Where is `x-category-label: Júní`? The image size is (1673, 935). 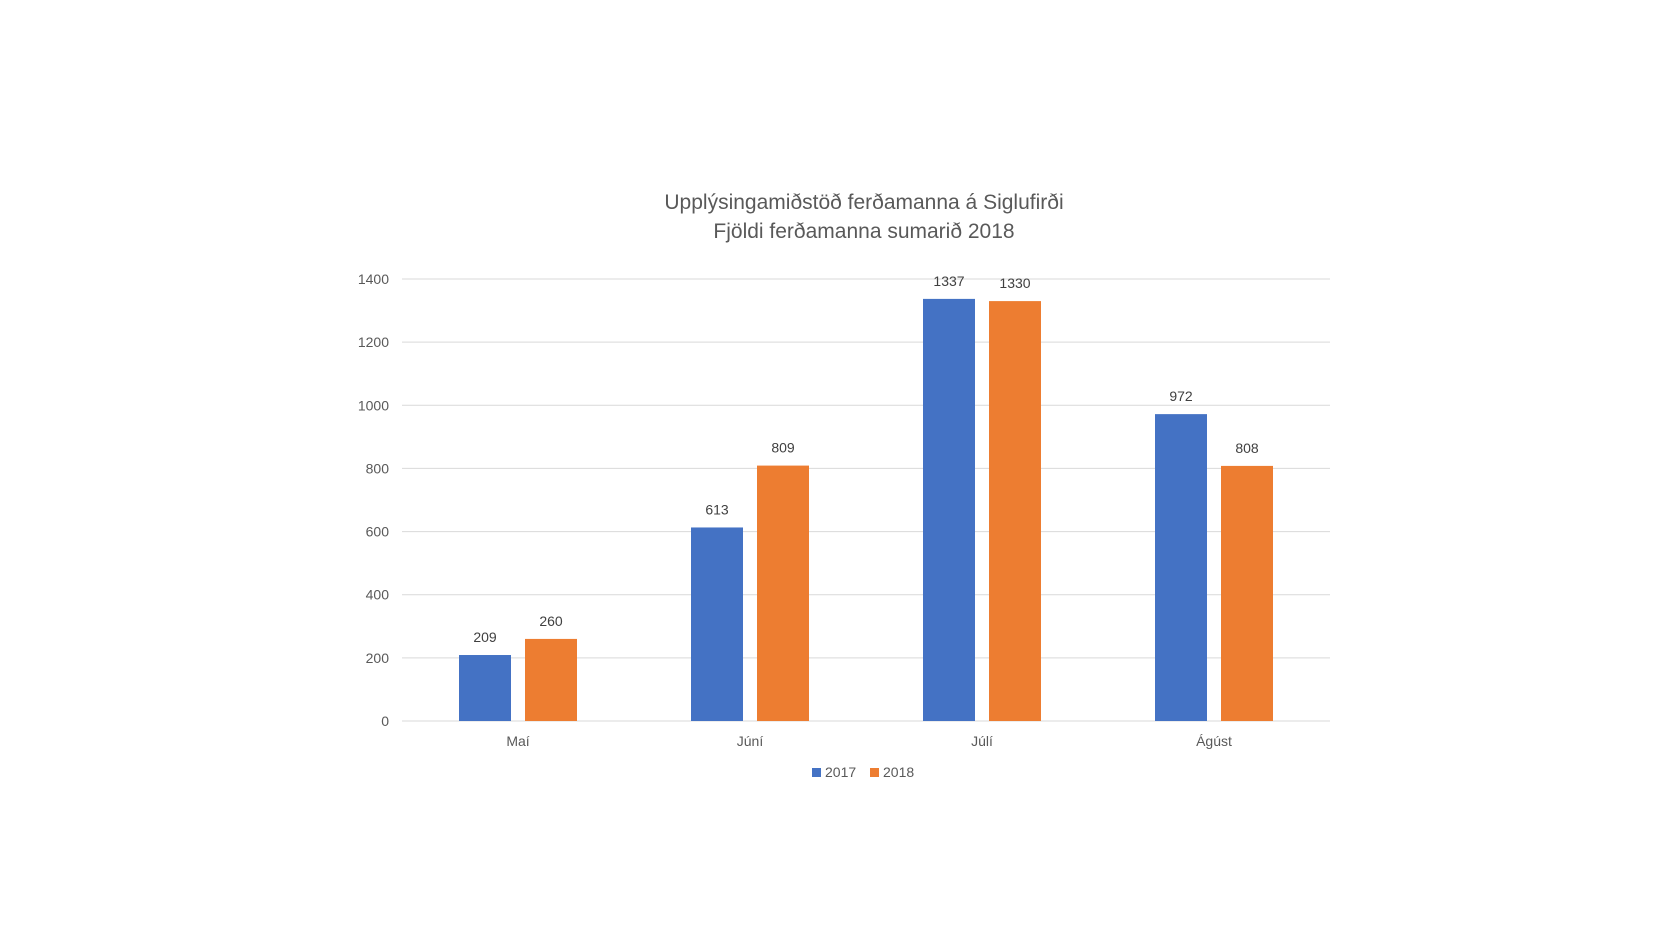
x-category-label: Júní is located at coordinates (750, 741).